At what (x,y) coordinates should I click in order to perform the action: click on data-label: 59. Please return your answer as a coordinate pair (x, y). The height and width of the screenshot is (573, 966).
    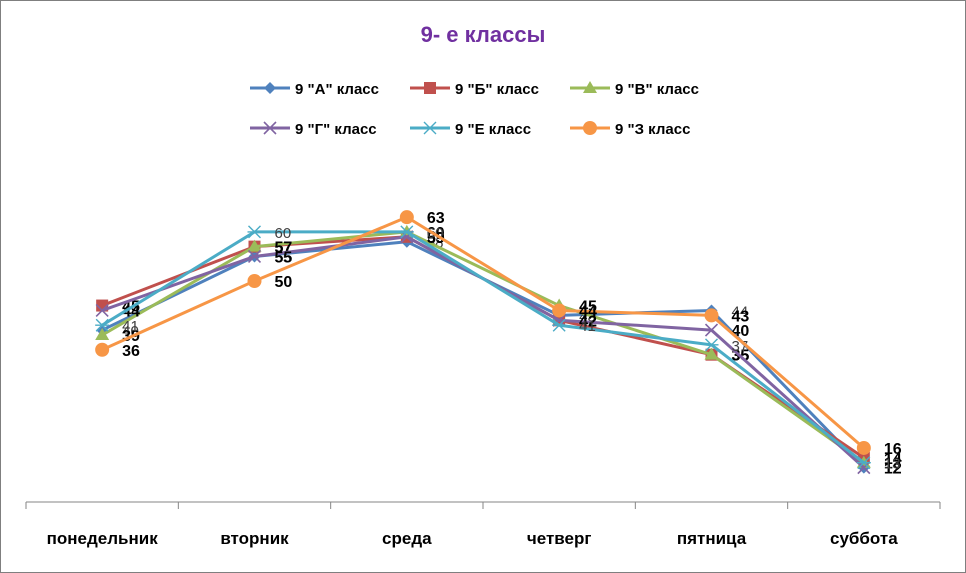
    Looking at the image, I should click on (436, 238).